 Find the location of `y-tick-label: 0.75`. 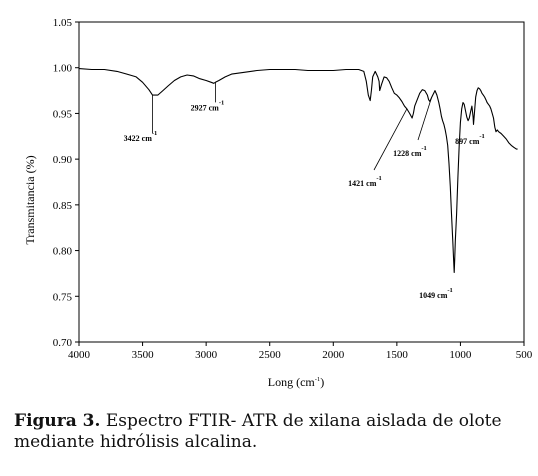

y-tick-label: 0.75 is located at coordinates (63, 297).